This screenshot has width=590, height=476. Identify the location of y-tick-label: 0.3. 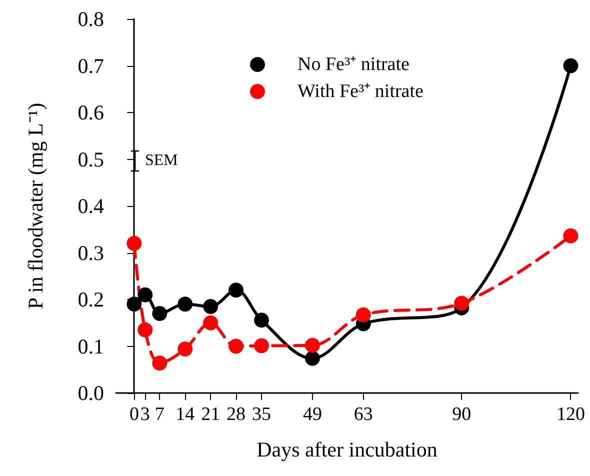
(91, 252).